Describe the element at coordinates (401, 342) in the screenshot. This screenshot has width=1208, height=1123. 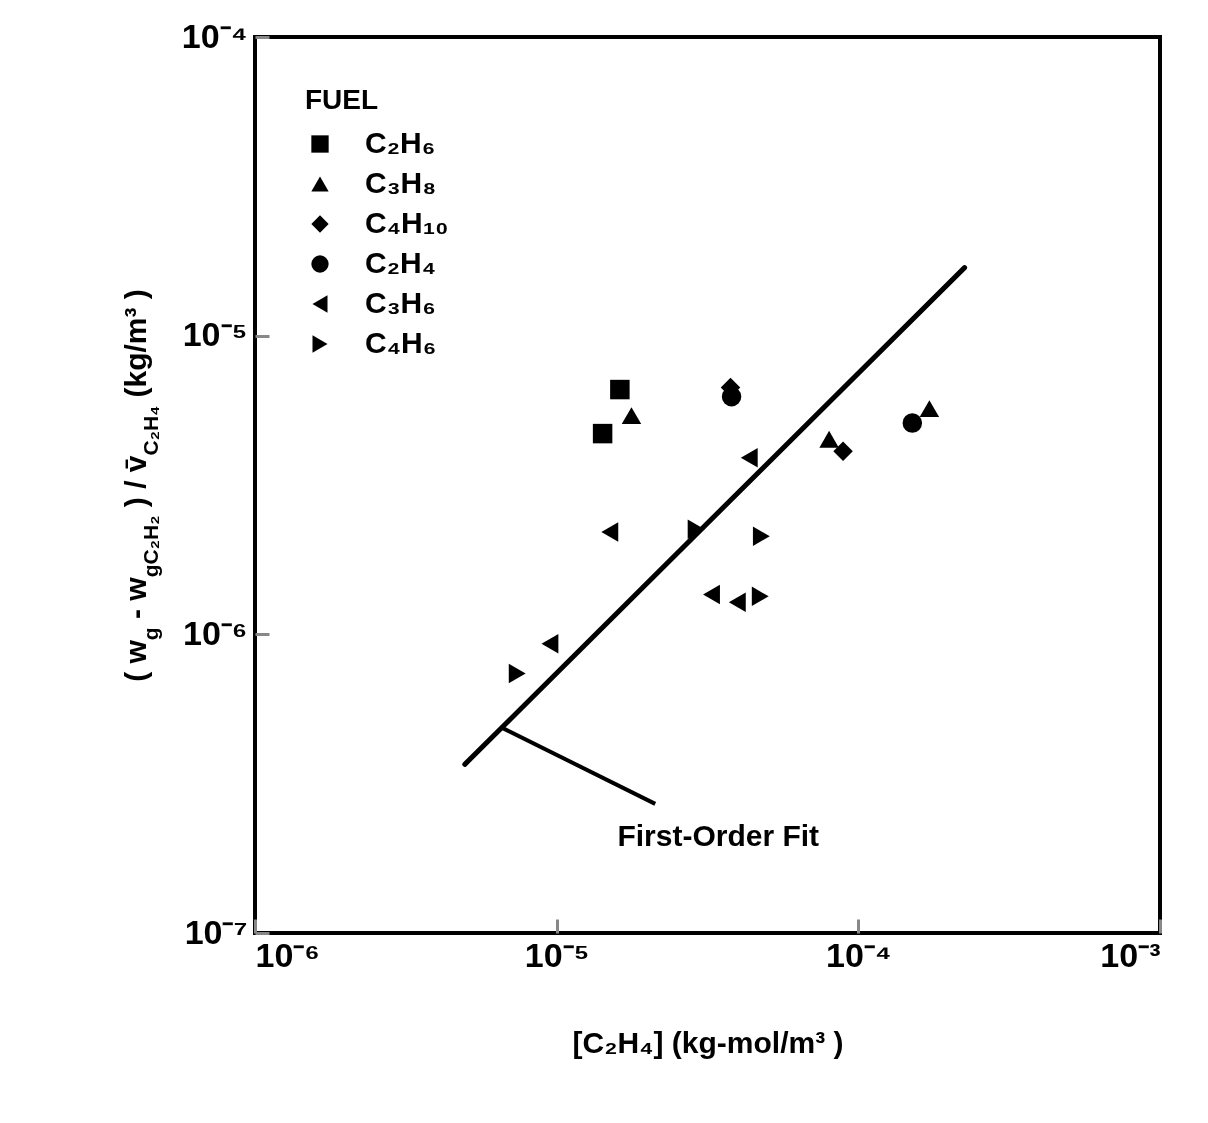
I see `legend-label: C₄H₆` at that location.